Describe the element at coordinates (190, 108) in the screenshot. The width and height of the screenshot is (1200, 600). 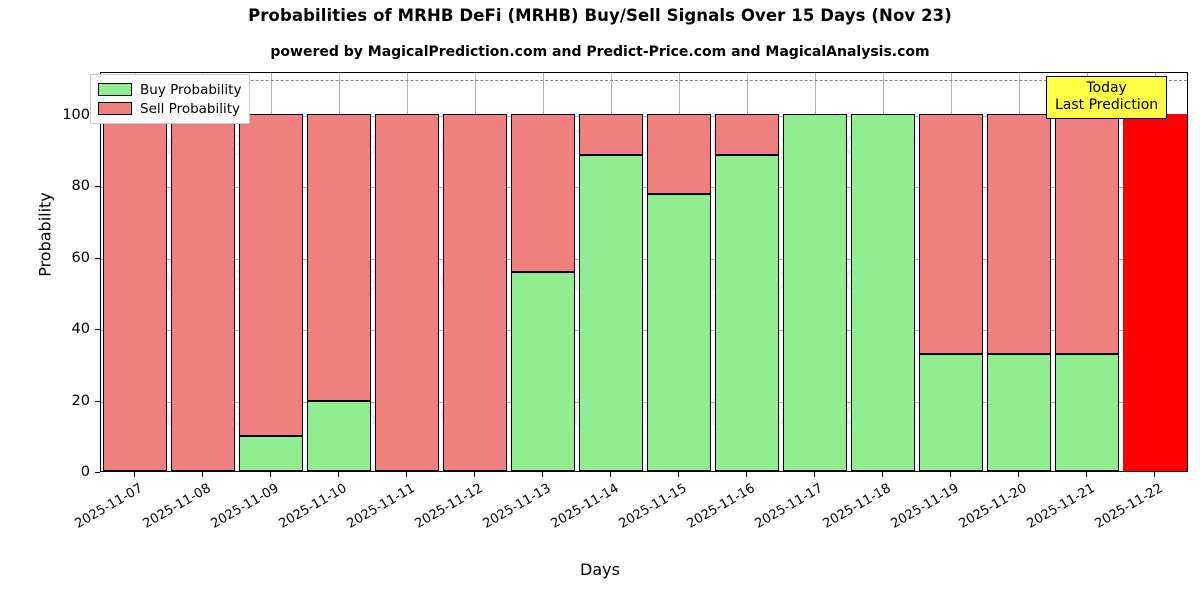
I see `legend-label-sell: Sell Probability` at that location.